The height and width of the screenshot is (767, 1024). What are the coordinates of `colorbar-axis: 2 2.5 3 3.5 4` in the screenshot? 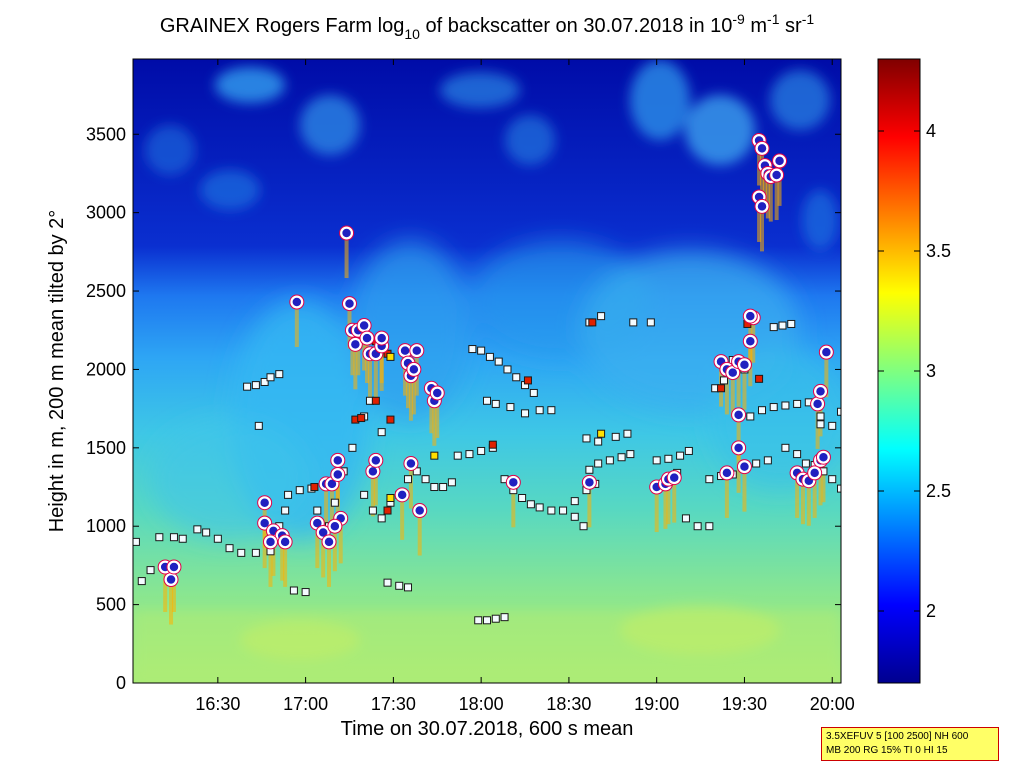 It's located at (914, 371).